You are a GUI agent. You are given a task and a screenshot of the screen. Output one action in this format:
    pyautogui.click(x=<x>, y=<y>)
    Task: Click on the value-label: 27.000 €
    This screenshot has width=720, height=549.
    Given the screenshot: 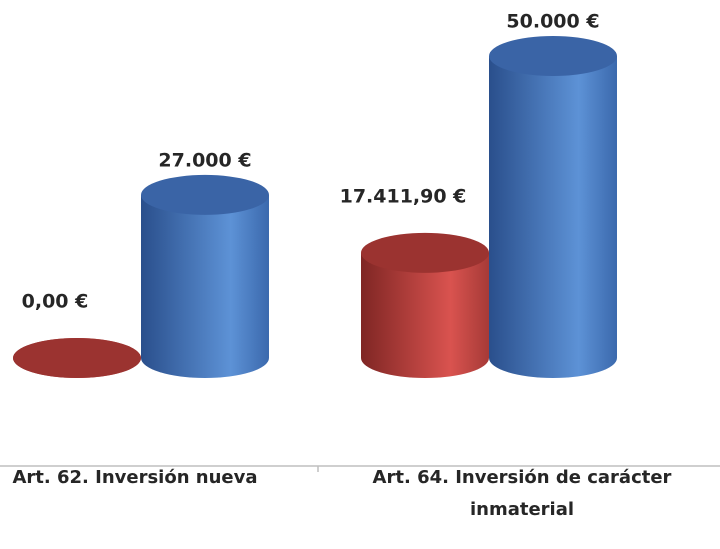 What is the action you would take?
    pyautogui.click(x=204, y=160)
    